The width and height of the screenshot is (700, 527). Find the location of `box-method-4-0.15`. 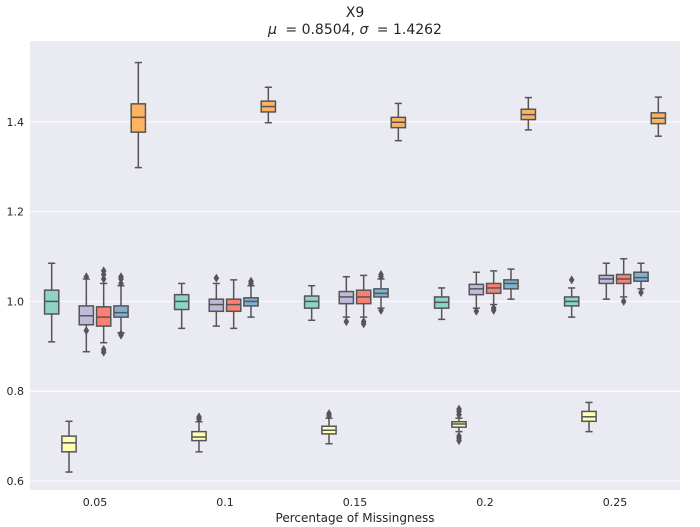

box-method-4-0.15 is located at coordinates (363, 301).